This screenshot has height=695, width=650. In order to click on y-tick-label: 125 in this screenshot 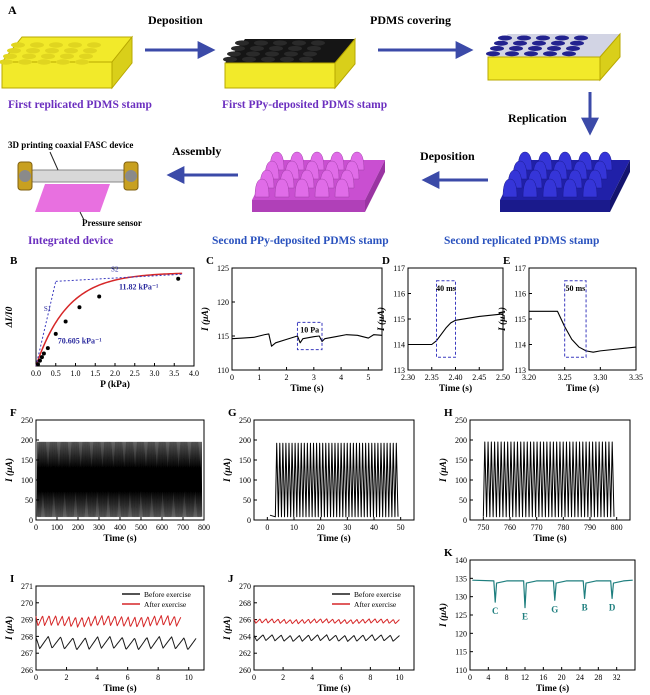, I will do `click(461, 615)`.